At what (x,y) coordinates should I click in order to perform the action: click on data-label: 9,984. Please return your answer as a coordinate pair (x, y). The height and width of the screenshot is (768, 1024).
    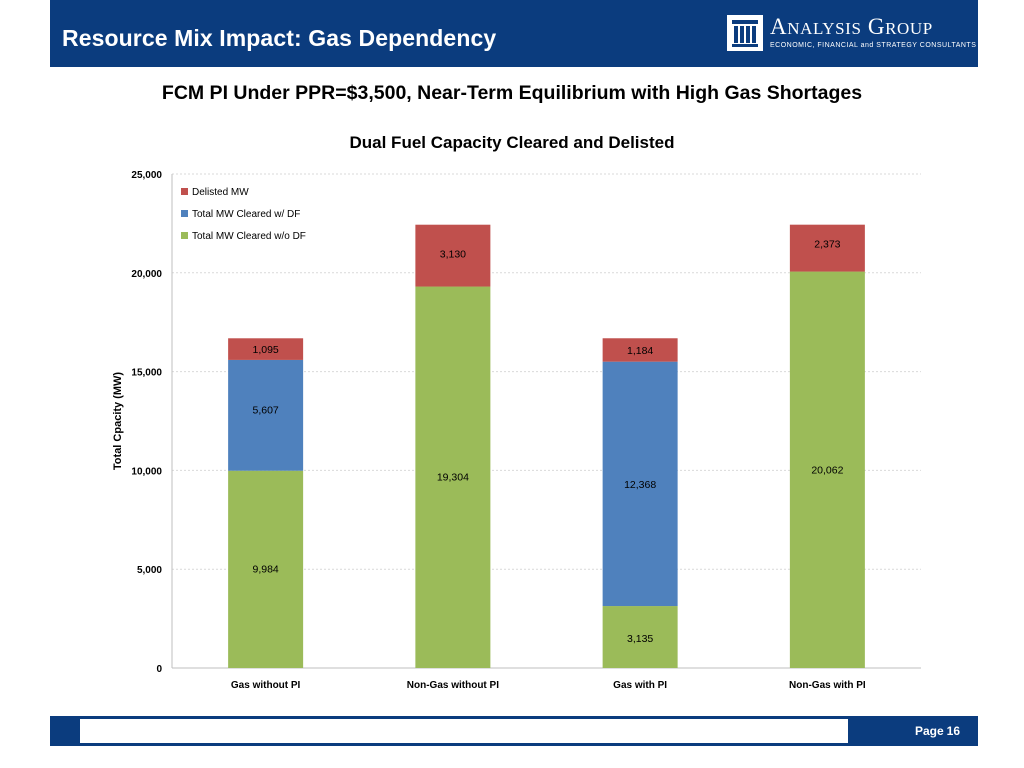
    Looking at the image, I should click on (265, 569).